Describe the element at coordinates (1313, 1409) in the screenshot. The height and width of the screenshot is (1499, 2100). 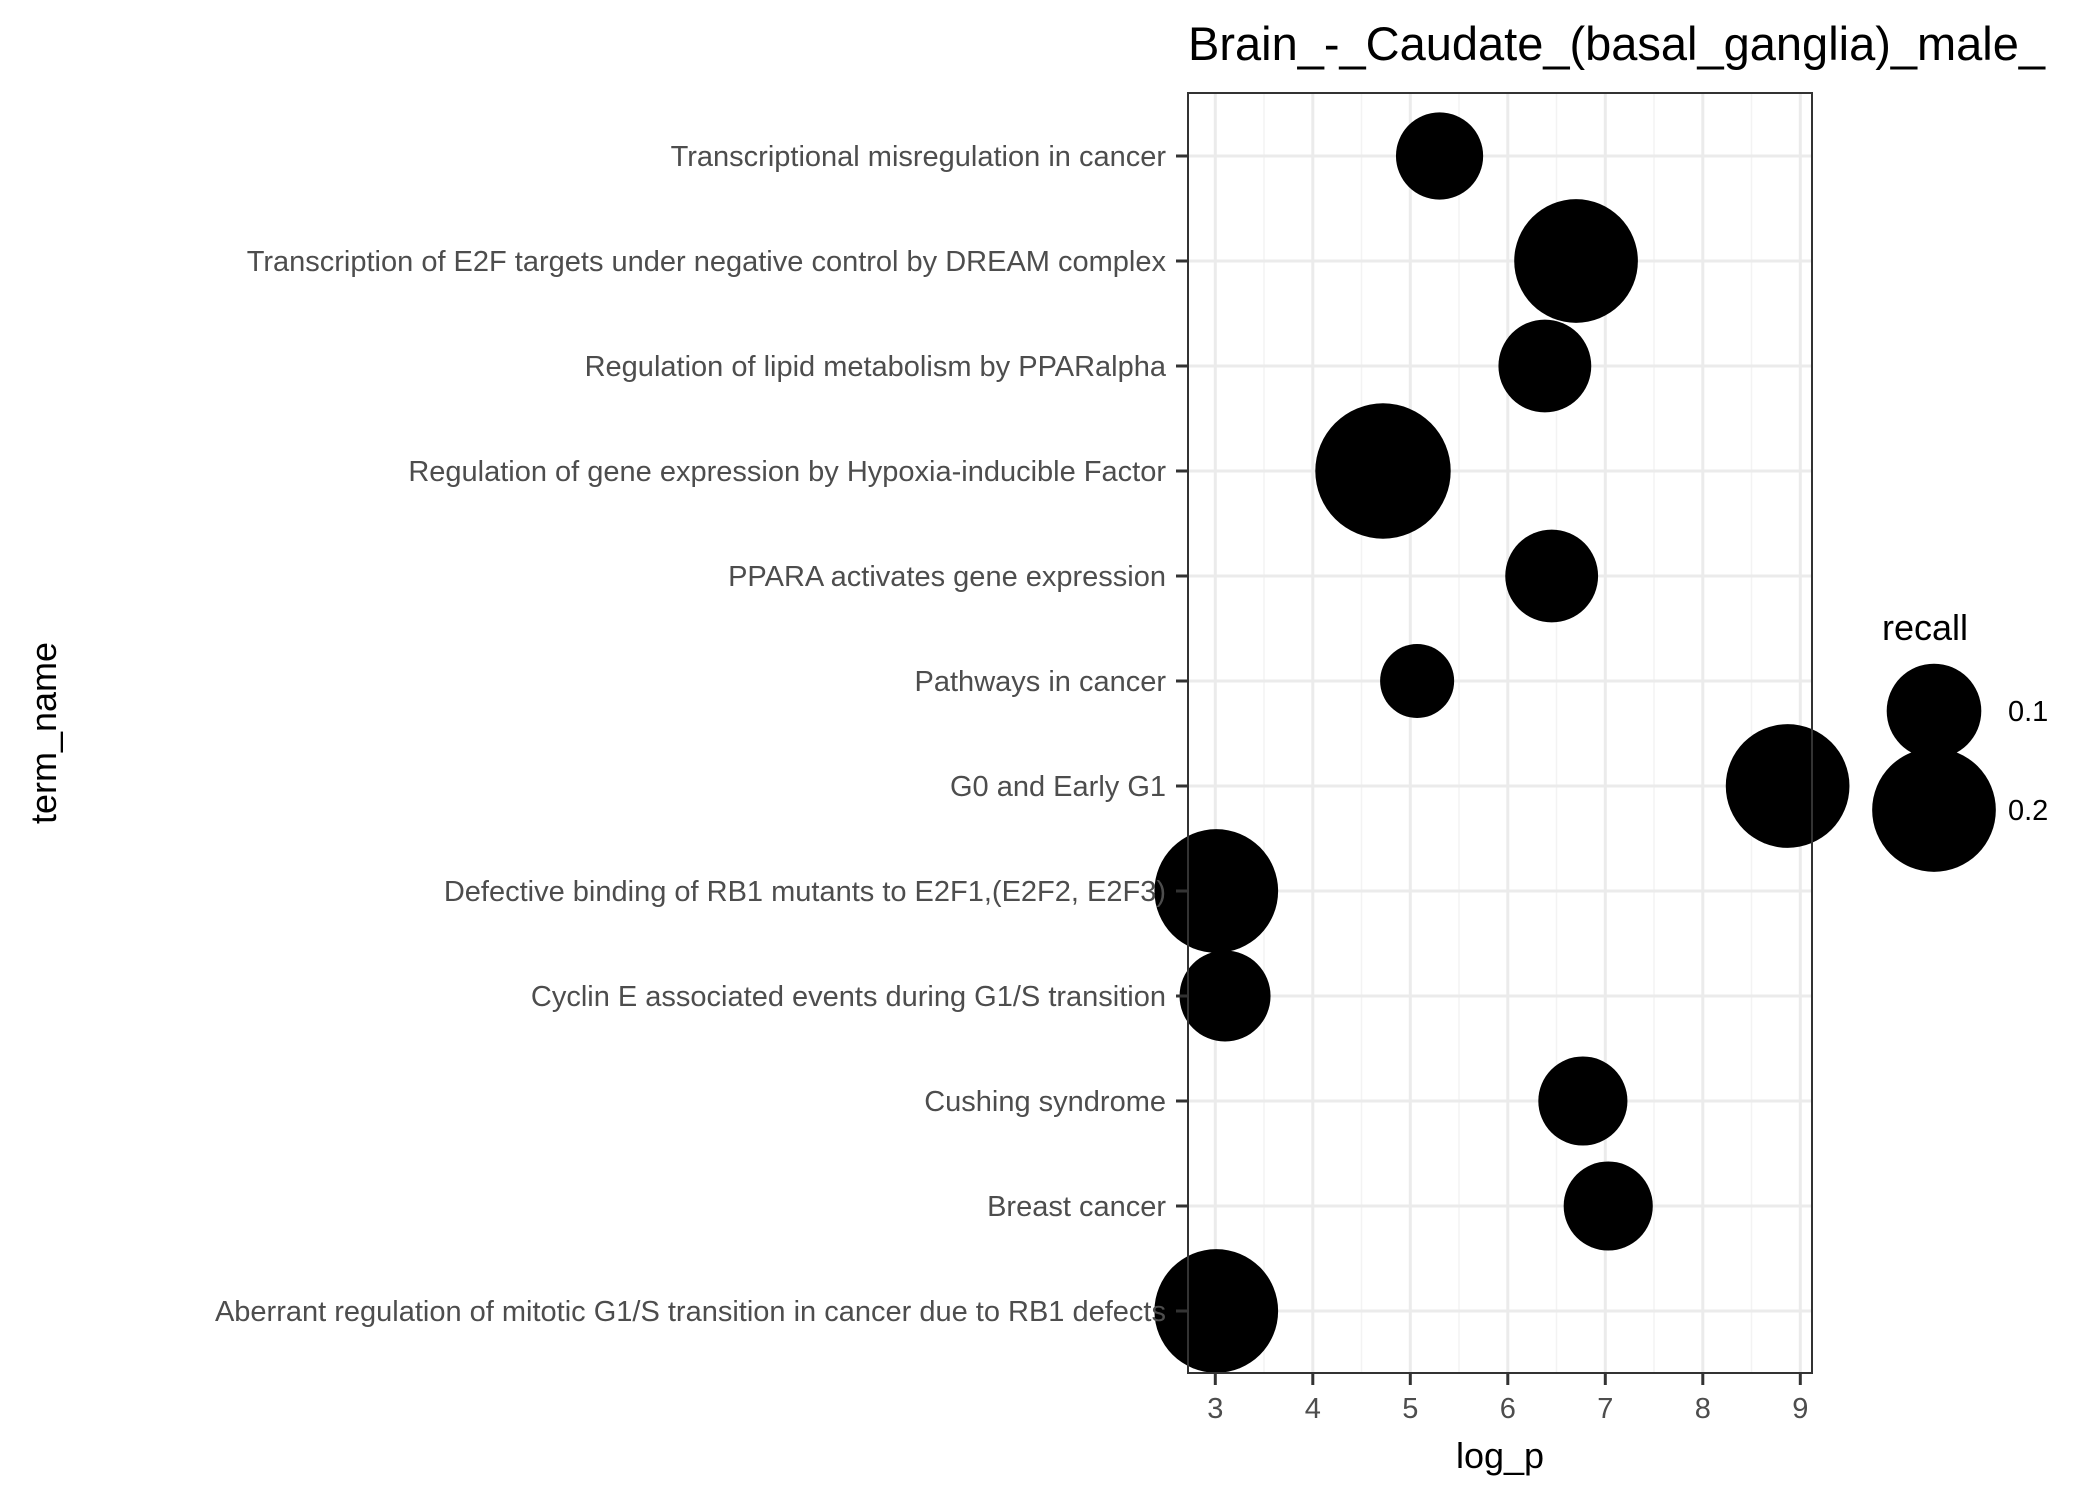
I see `x-tick-label: 4` at that location.